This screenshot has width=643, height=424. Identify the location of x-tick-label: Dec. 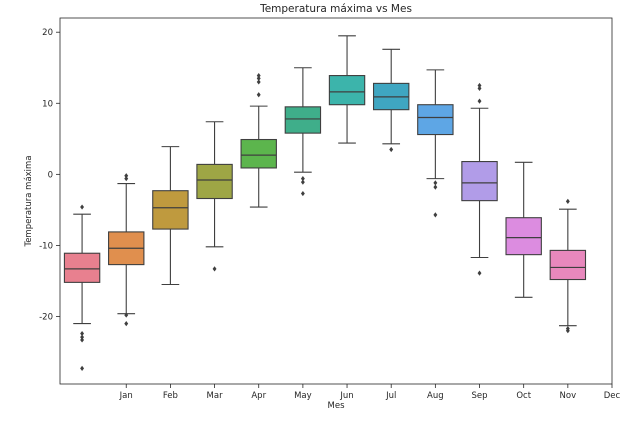
(612, 396).